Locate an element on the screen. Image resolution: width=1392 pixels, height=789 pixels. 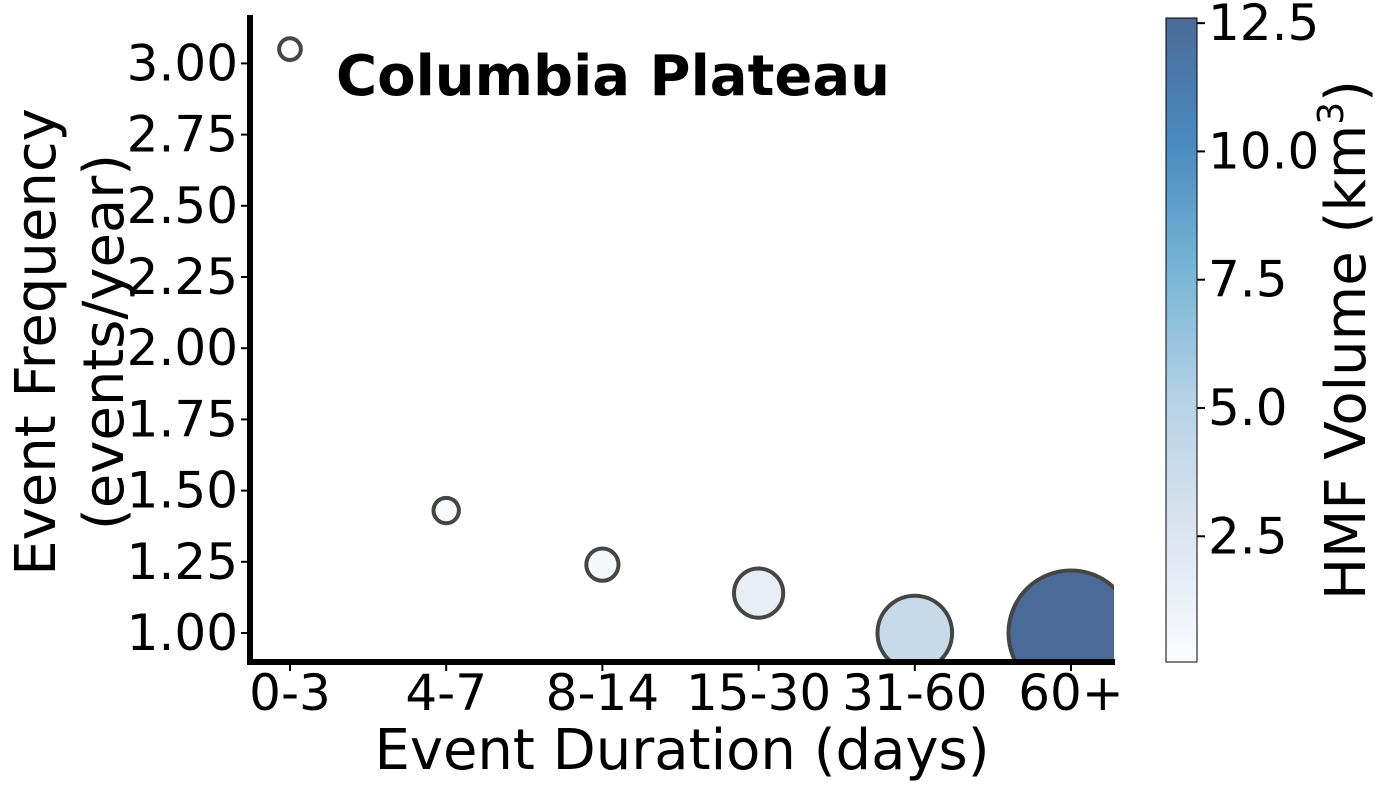
y-tick-label: 1.50 is located at coordinates (182, 491).